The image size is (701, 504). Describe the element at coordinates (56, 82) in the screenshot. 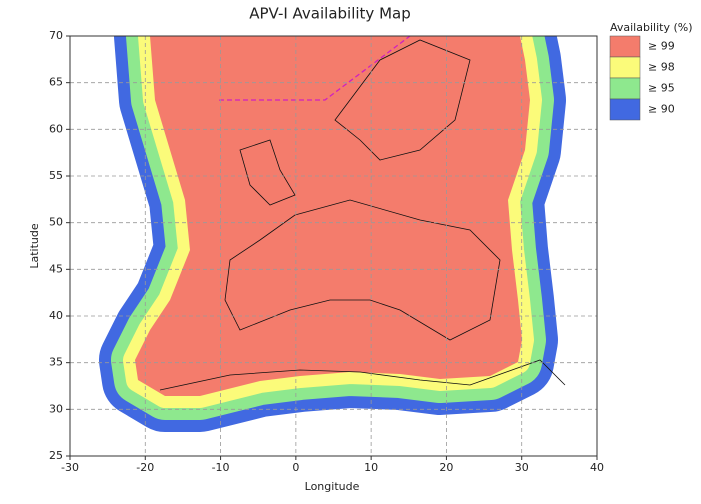

I see `y-tick-label: 65` at that location.